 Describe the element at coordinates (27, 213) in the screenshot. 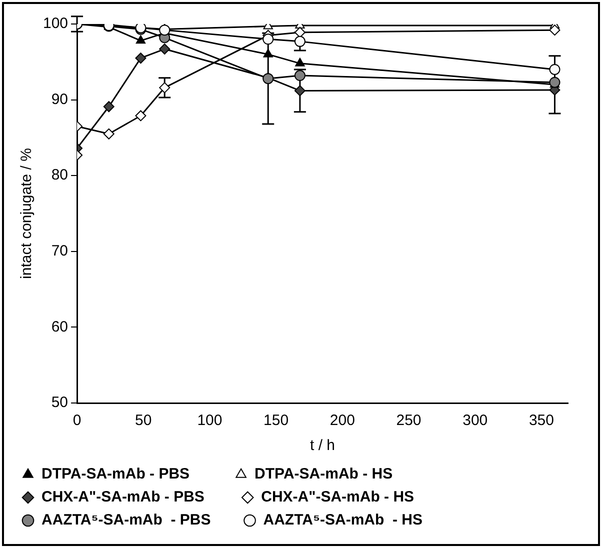

I see `y-axis-title: intact conjugate / %` at that location.